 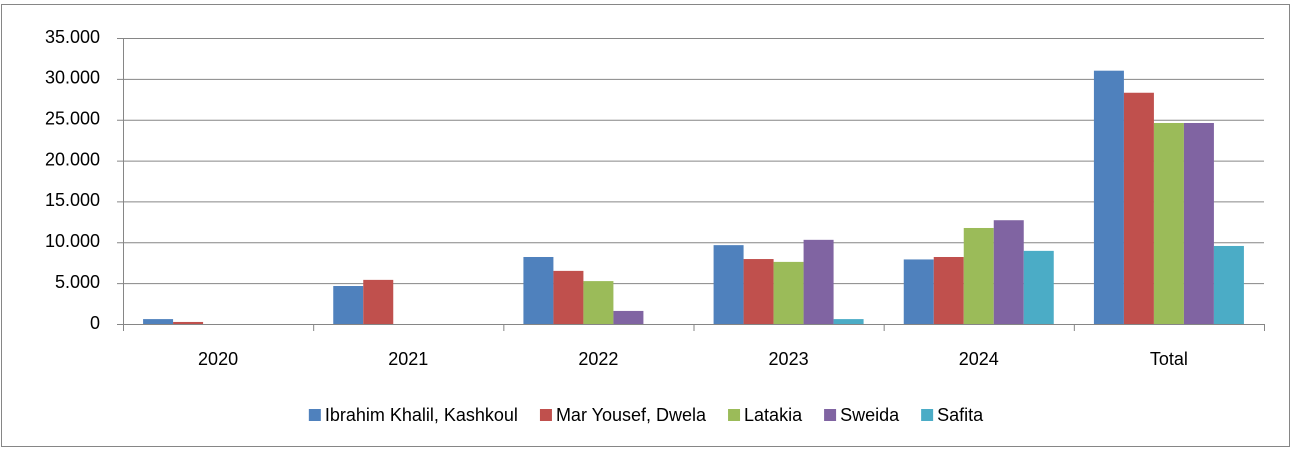 What do you see at coordinates (1169, 359) in the screenshot?
I see `x-tick-label: Total` at bounding box center [1169, 359].